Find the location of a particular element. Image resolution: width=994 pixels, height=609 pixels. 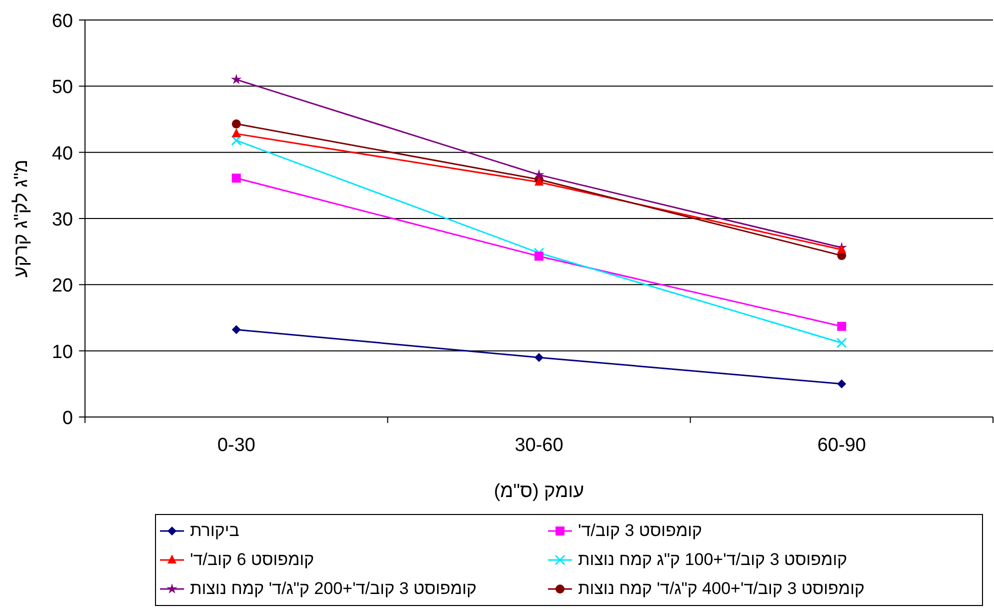

legend-label: קומפוסט 3 קוב/ד'+200 ק"ג/ד' קמח נוצות is located at coordinates (333, 588).